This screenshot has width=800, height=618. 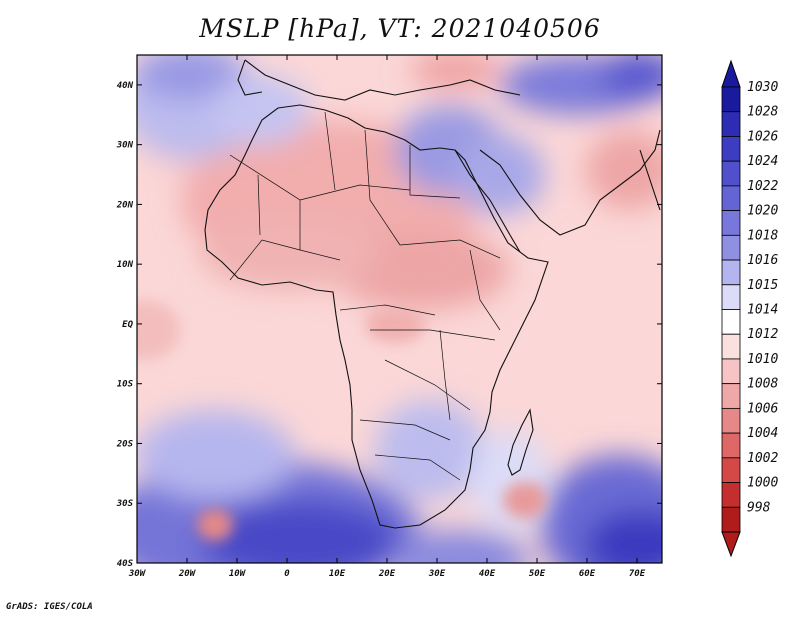 What do you see at coordinates (762, 310) in the screenshot?
I see `colorbar-label: 1014` at bounding box center [762, 310].